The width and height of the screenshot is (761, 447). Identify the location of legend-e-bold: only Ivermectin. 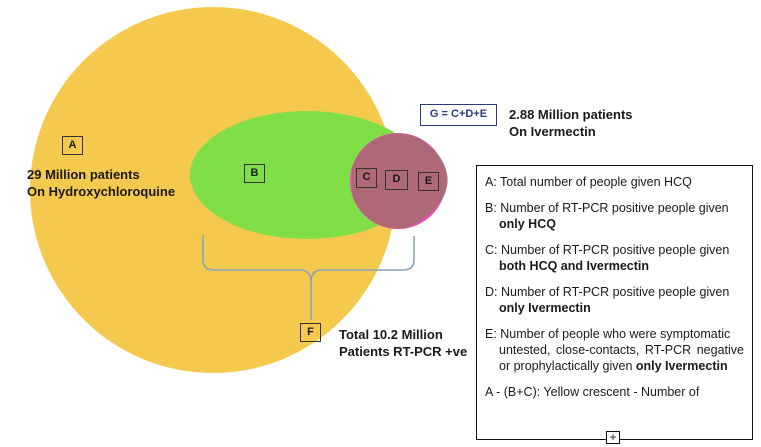
(681, 366).